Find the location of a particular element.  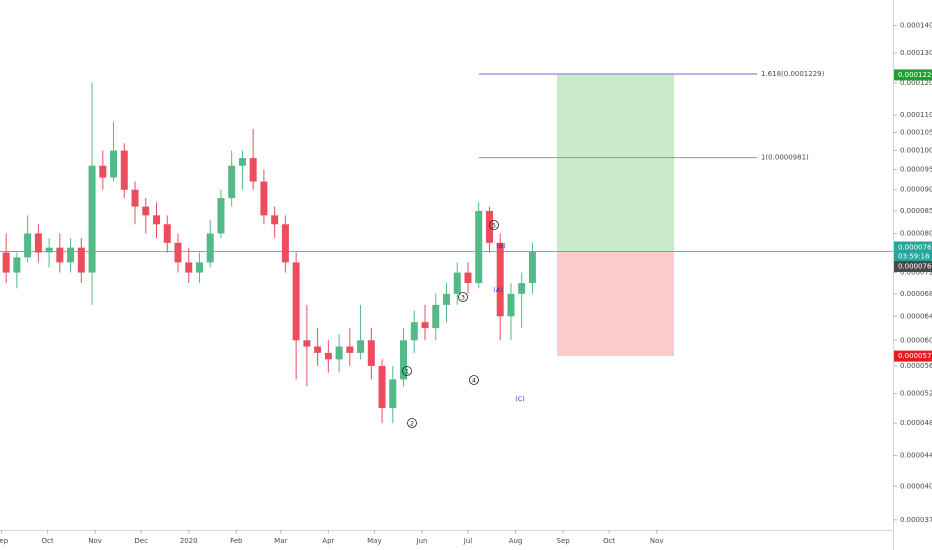

x-tick-label: 2020 is located at coordinates (189, 541).